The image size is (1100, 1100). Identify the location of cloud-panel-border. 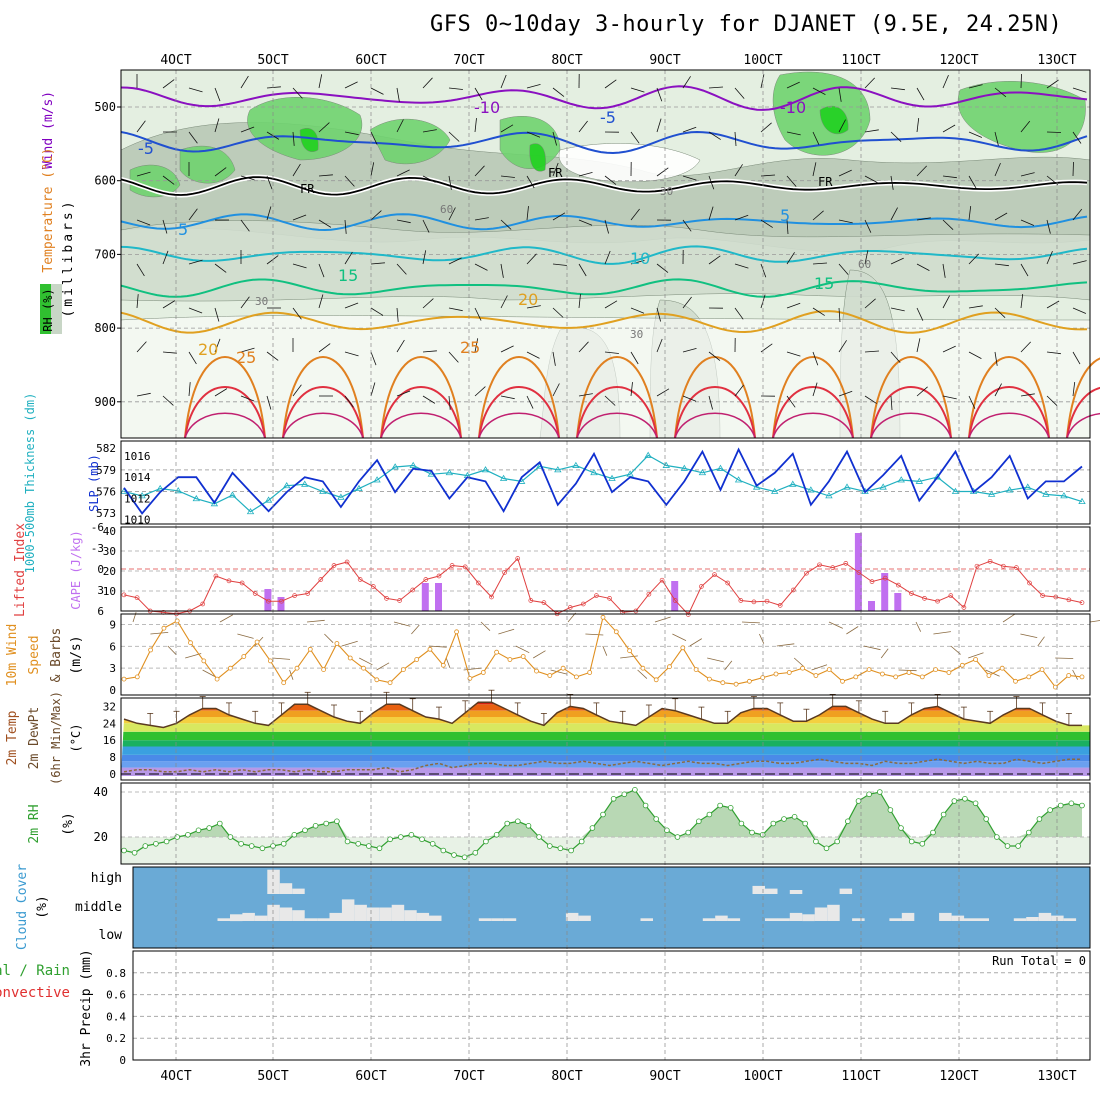
(611, 907).